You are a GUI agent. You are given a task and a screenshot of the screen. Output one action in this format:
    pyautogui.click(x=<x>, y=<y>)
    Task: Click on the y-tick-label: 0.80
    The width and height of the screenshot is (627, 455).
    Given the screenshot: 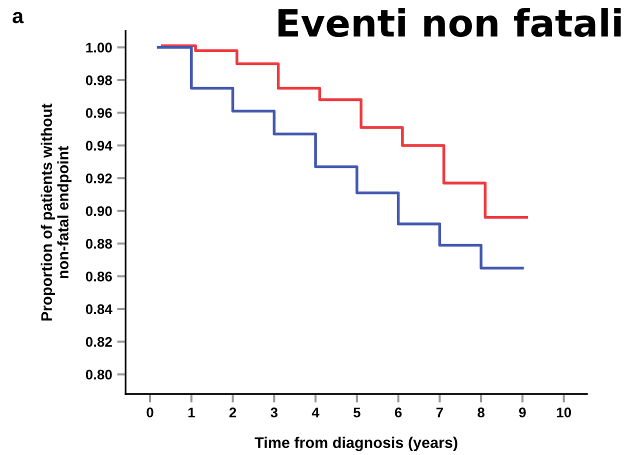 What is the action you would take?
    pyautogui.click(x=99, y=375)
    